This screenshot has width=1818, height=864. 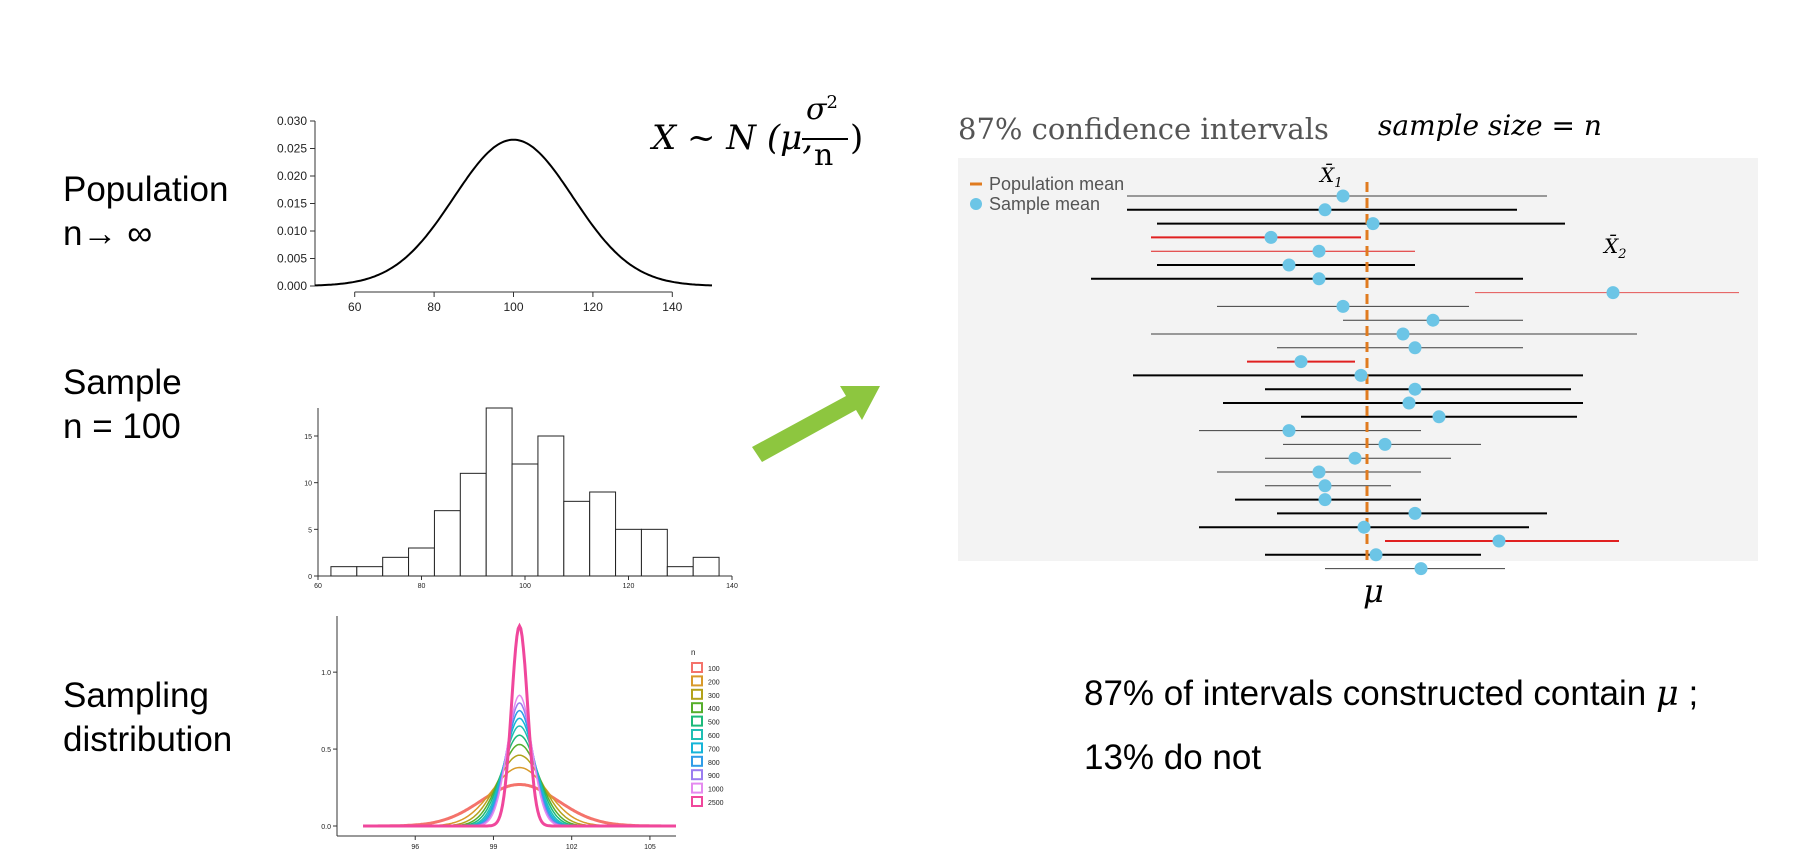 What do you see at coordinates (672, 307) in the screenshot?
I see `pop-x-tick-label: 140` at bounding box center [672, 307].